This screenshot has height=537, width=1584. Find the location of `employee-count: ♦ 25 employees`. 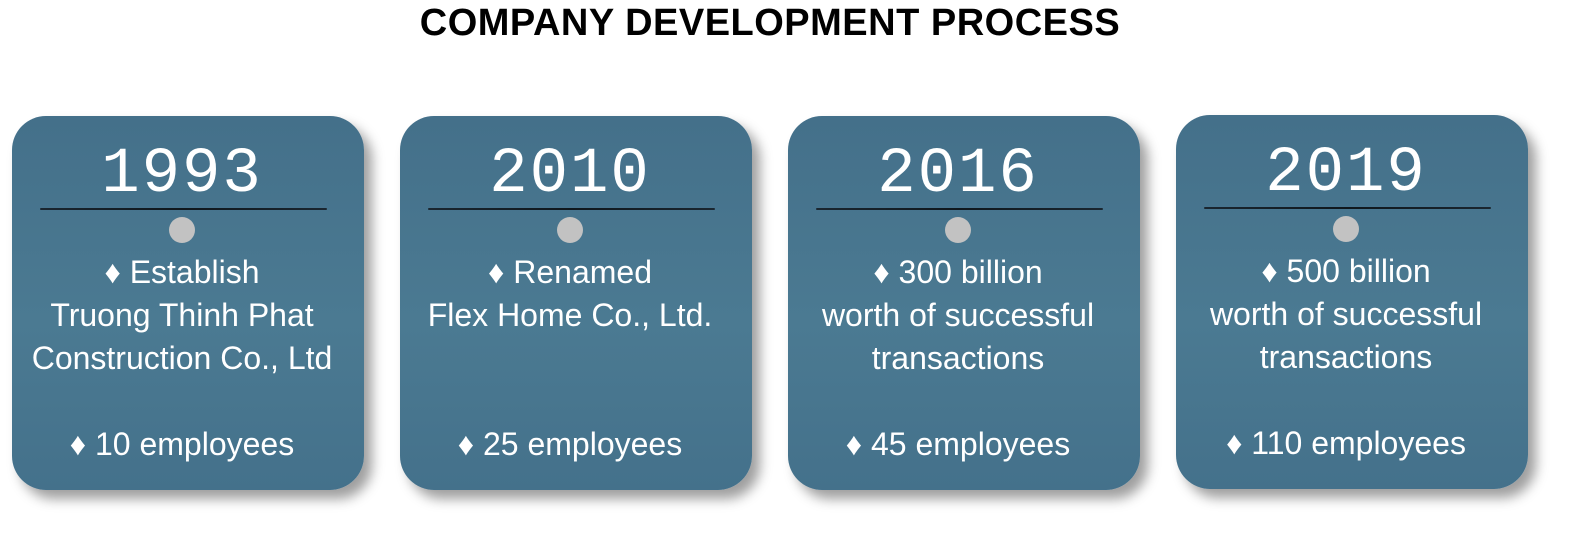

employee-count: ♦ 25 employees is located at coordinates (570, 444).